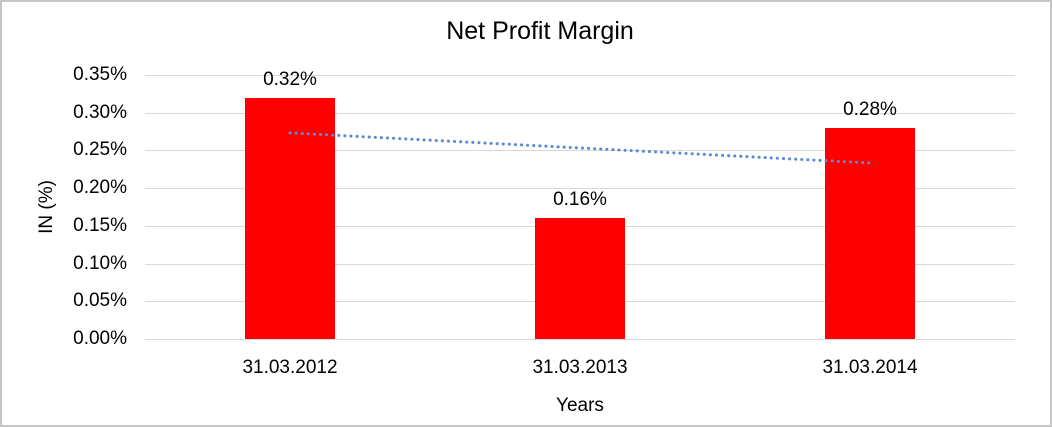 The height and width of the screenshot is (427, 1052). Describe the element at coordinates (580, 367) in the screenshot. I see `x-category-label: 31.03.2013` at that location.